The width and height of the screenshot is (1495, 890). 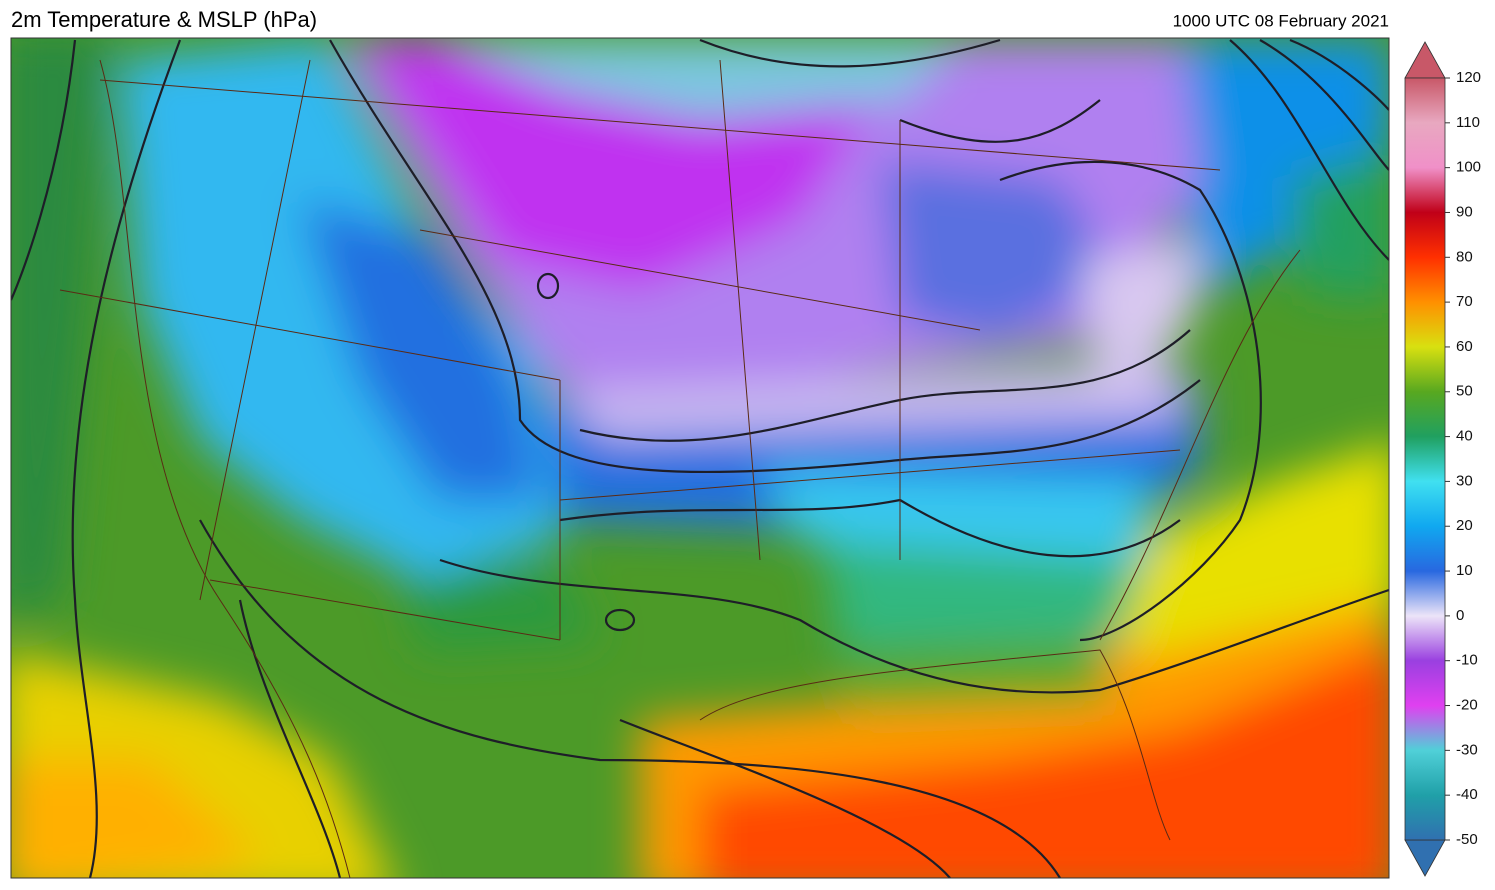 I want to click on timestamp: 1000 UTC 08 February 2021, so click(x=1281, y=20).